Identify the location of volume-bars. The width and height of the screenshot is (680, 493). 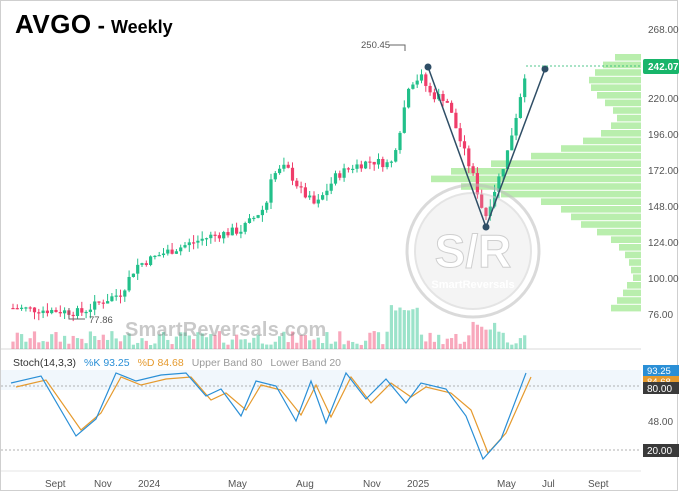
(269, 327).